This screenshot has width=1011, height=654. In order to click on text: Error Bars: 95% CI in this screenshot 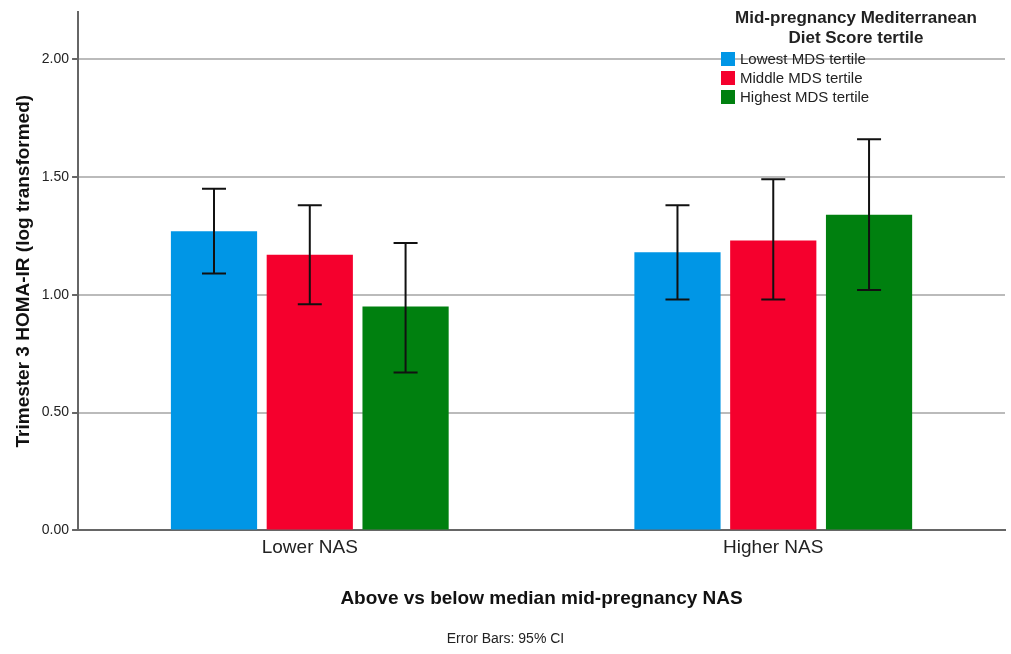, I will do `click(505, 638)`.